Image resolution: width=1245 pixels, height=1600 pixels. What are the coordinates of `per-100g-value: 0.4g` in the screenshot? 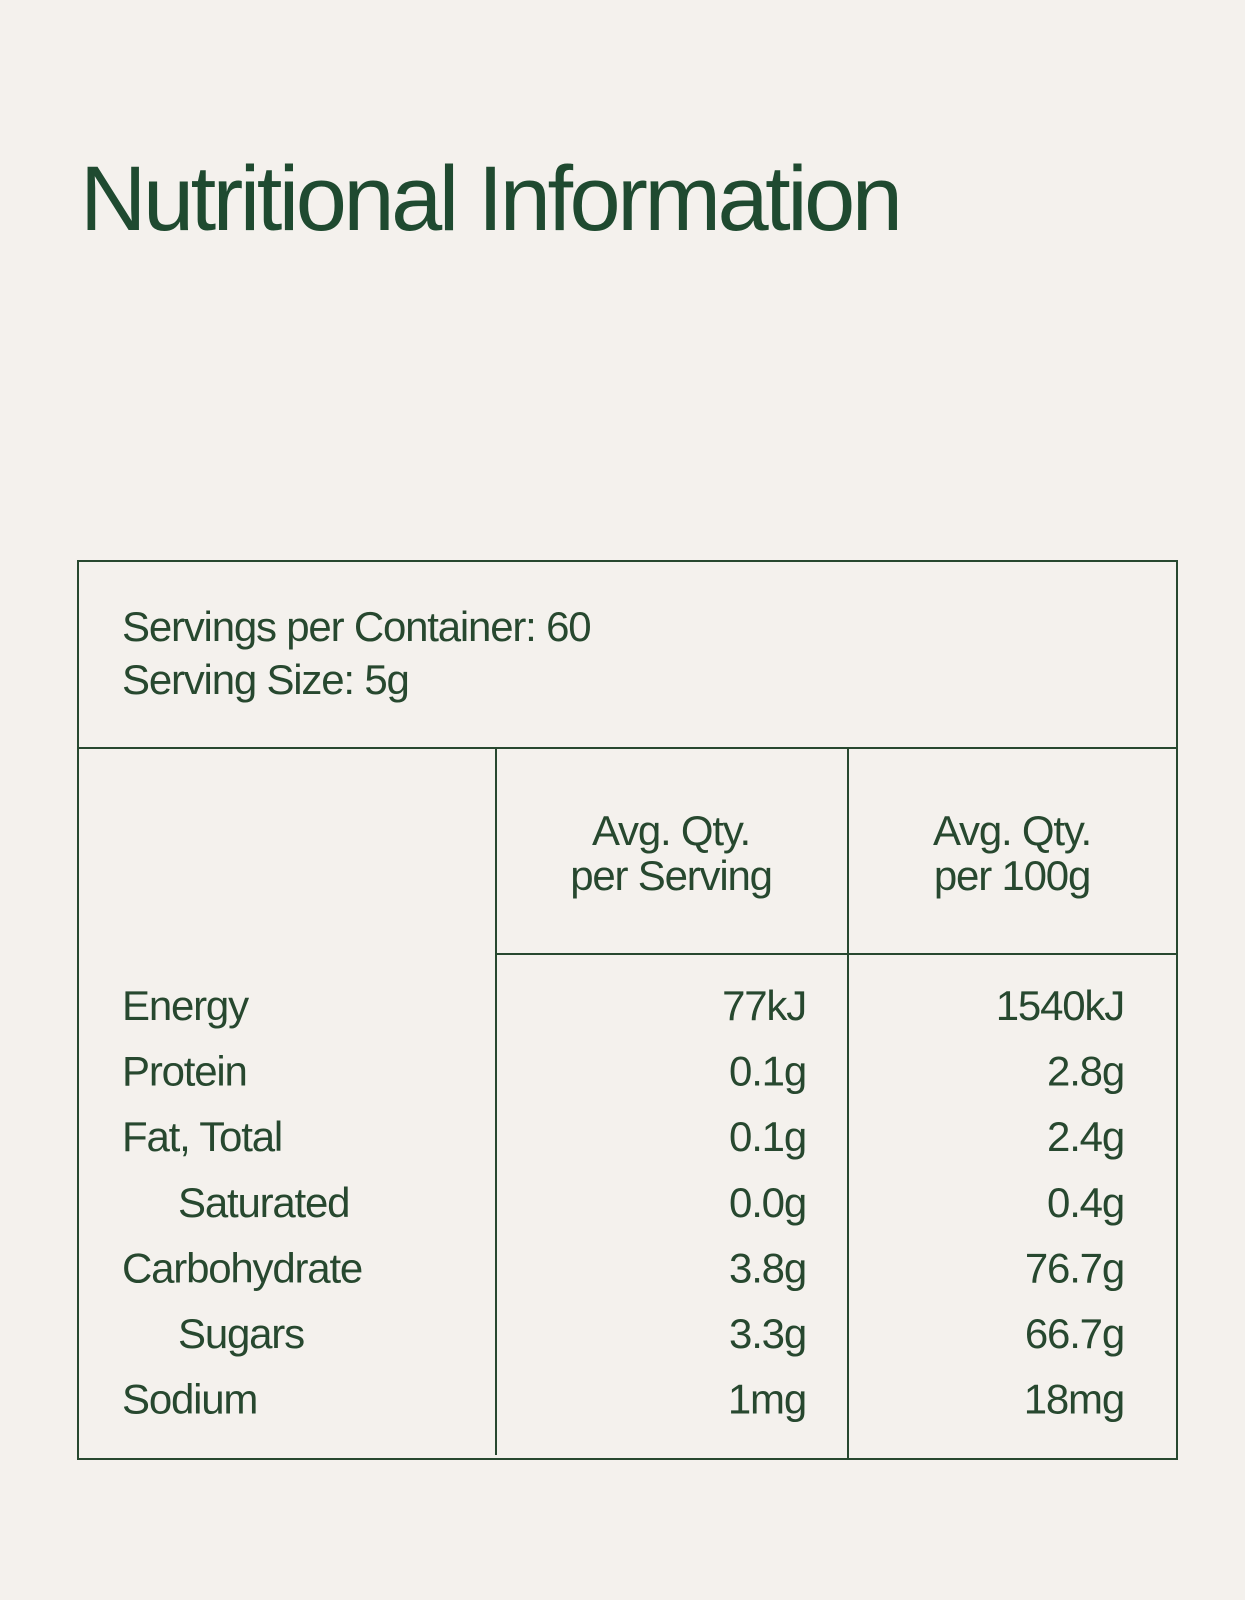 It's located at (1085, 1202).